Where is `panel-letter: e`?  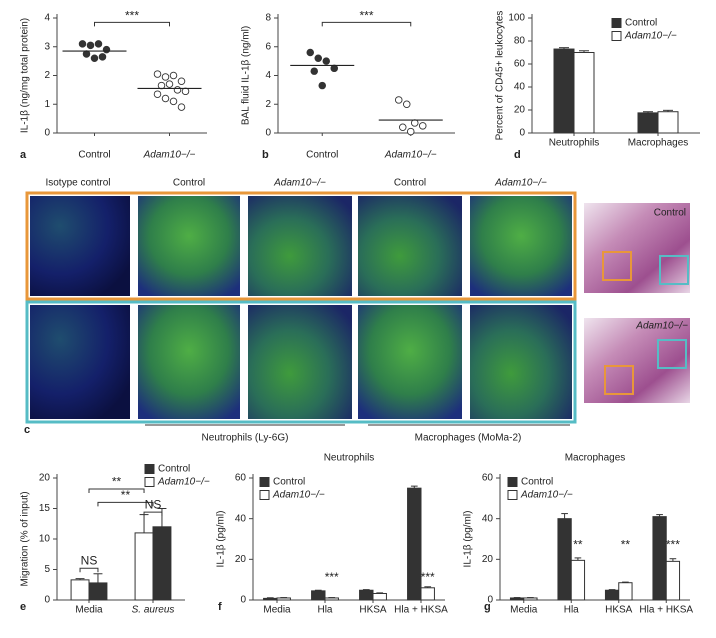 panel-letter: e is located at coordinates (23, 607).